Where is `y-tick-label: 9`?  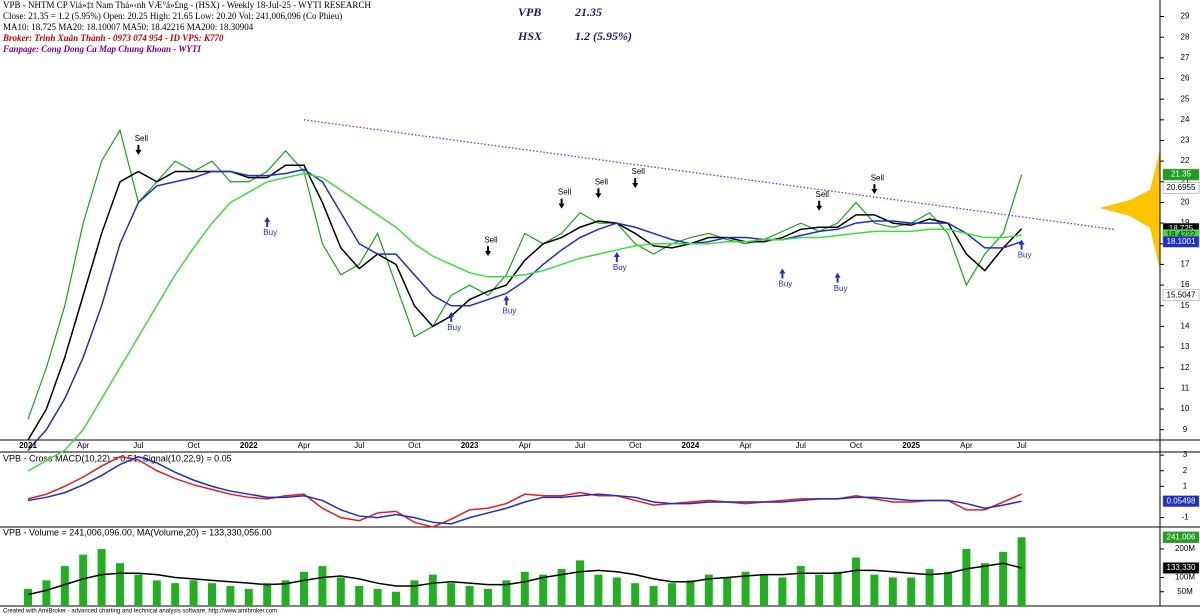
y-tick-label: 9 is located at coordinates (1185, 429).